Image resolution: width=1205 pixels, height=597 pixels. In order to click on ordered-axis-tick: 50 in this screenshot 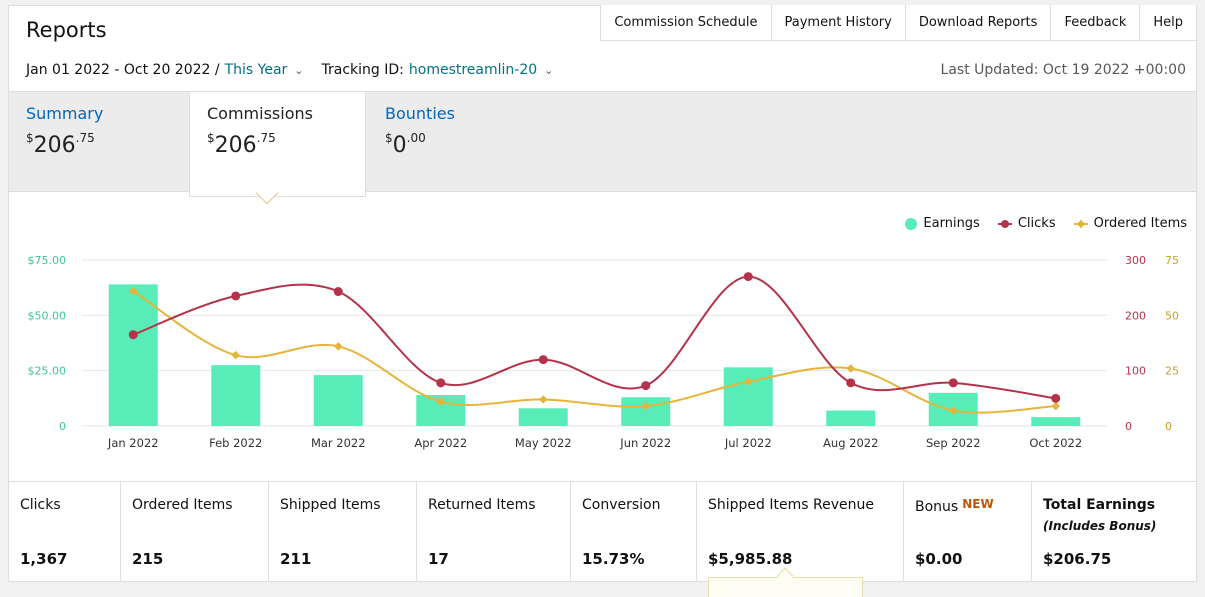, I will do `click(1172, 315)`.